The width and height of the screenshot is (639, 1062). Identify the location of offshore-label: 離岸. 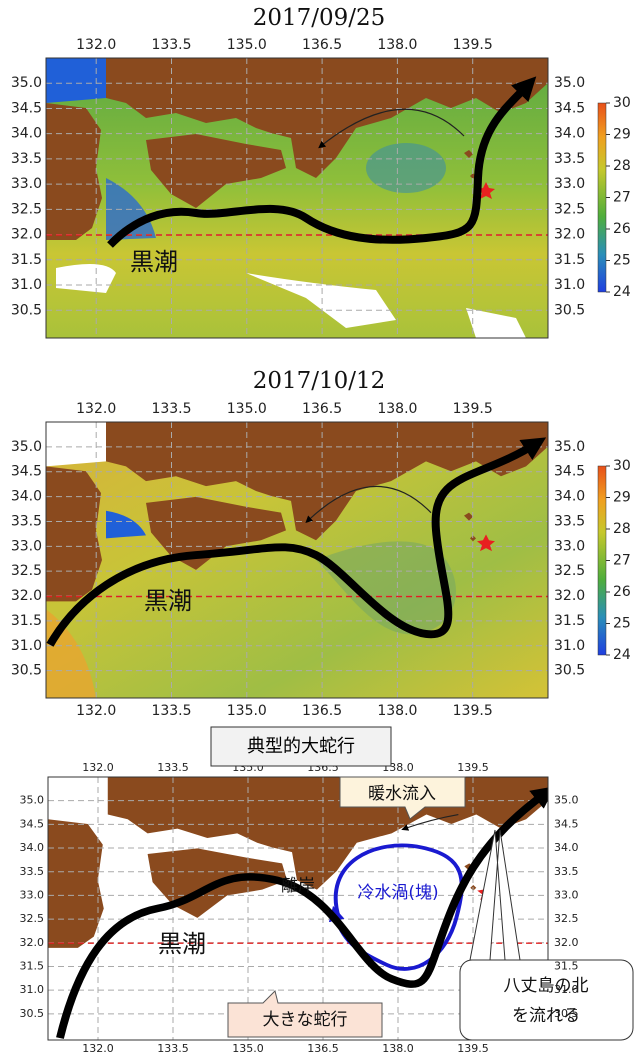
(298, 886).